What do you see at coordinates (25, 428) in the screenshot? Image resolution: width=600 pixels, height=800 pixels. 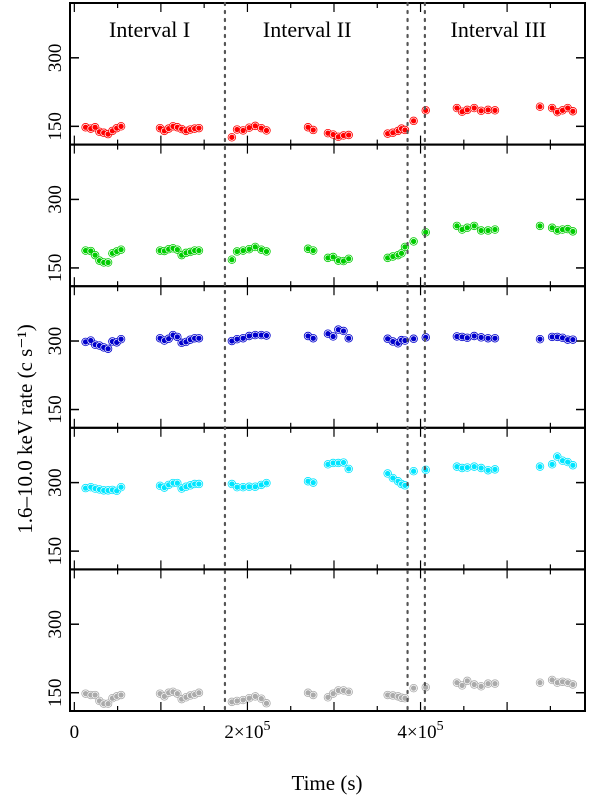 I see `y-axis-title: 1.6–10.0 keV rate (c s⁻¹)` at bounding box center [25, 428].